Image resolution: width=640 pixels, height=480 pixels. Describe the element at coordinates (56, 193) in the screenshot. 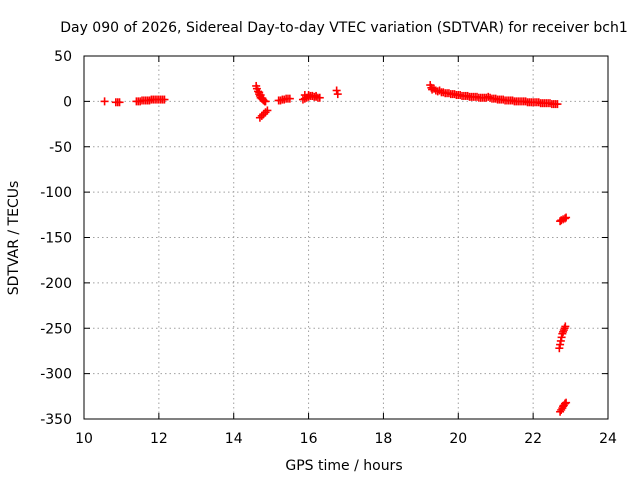

I see `y-tick-label: -100` at that location.